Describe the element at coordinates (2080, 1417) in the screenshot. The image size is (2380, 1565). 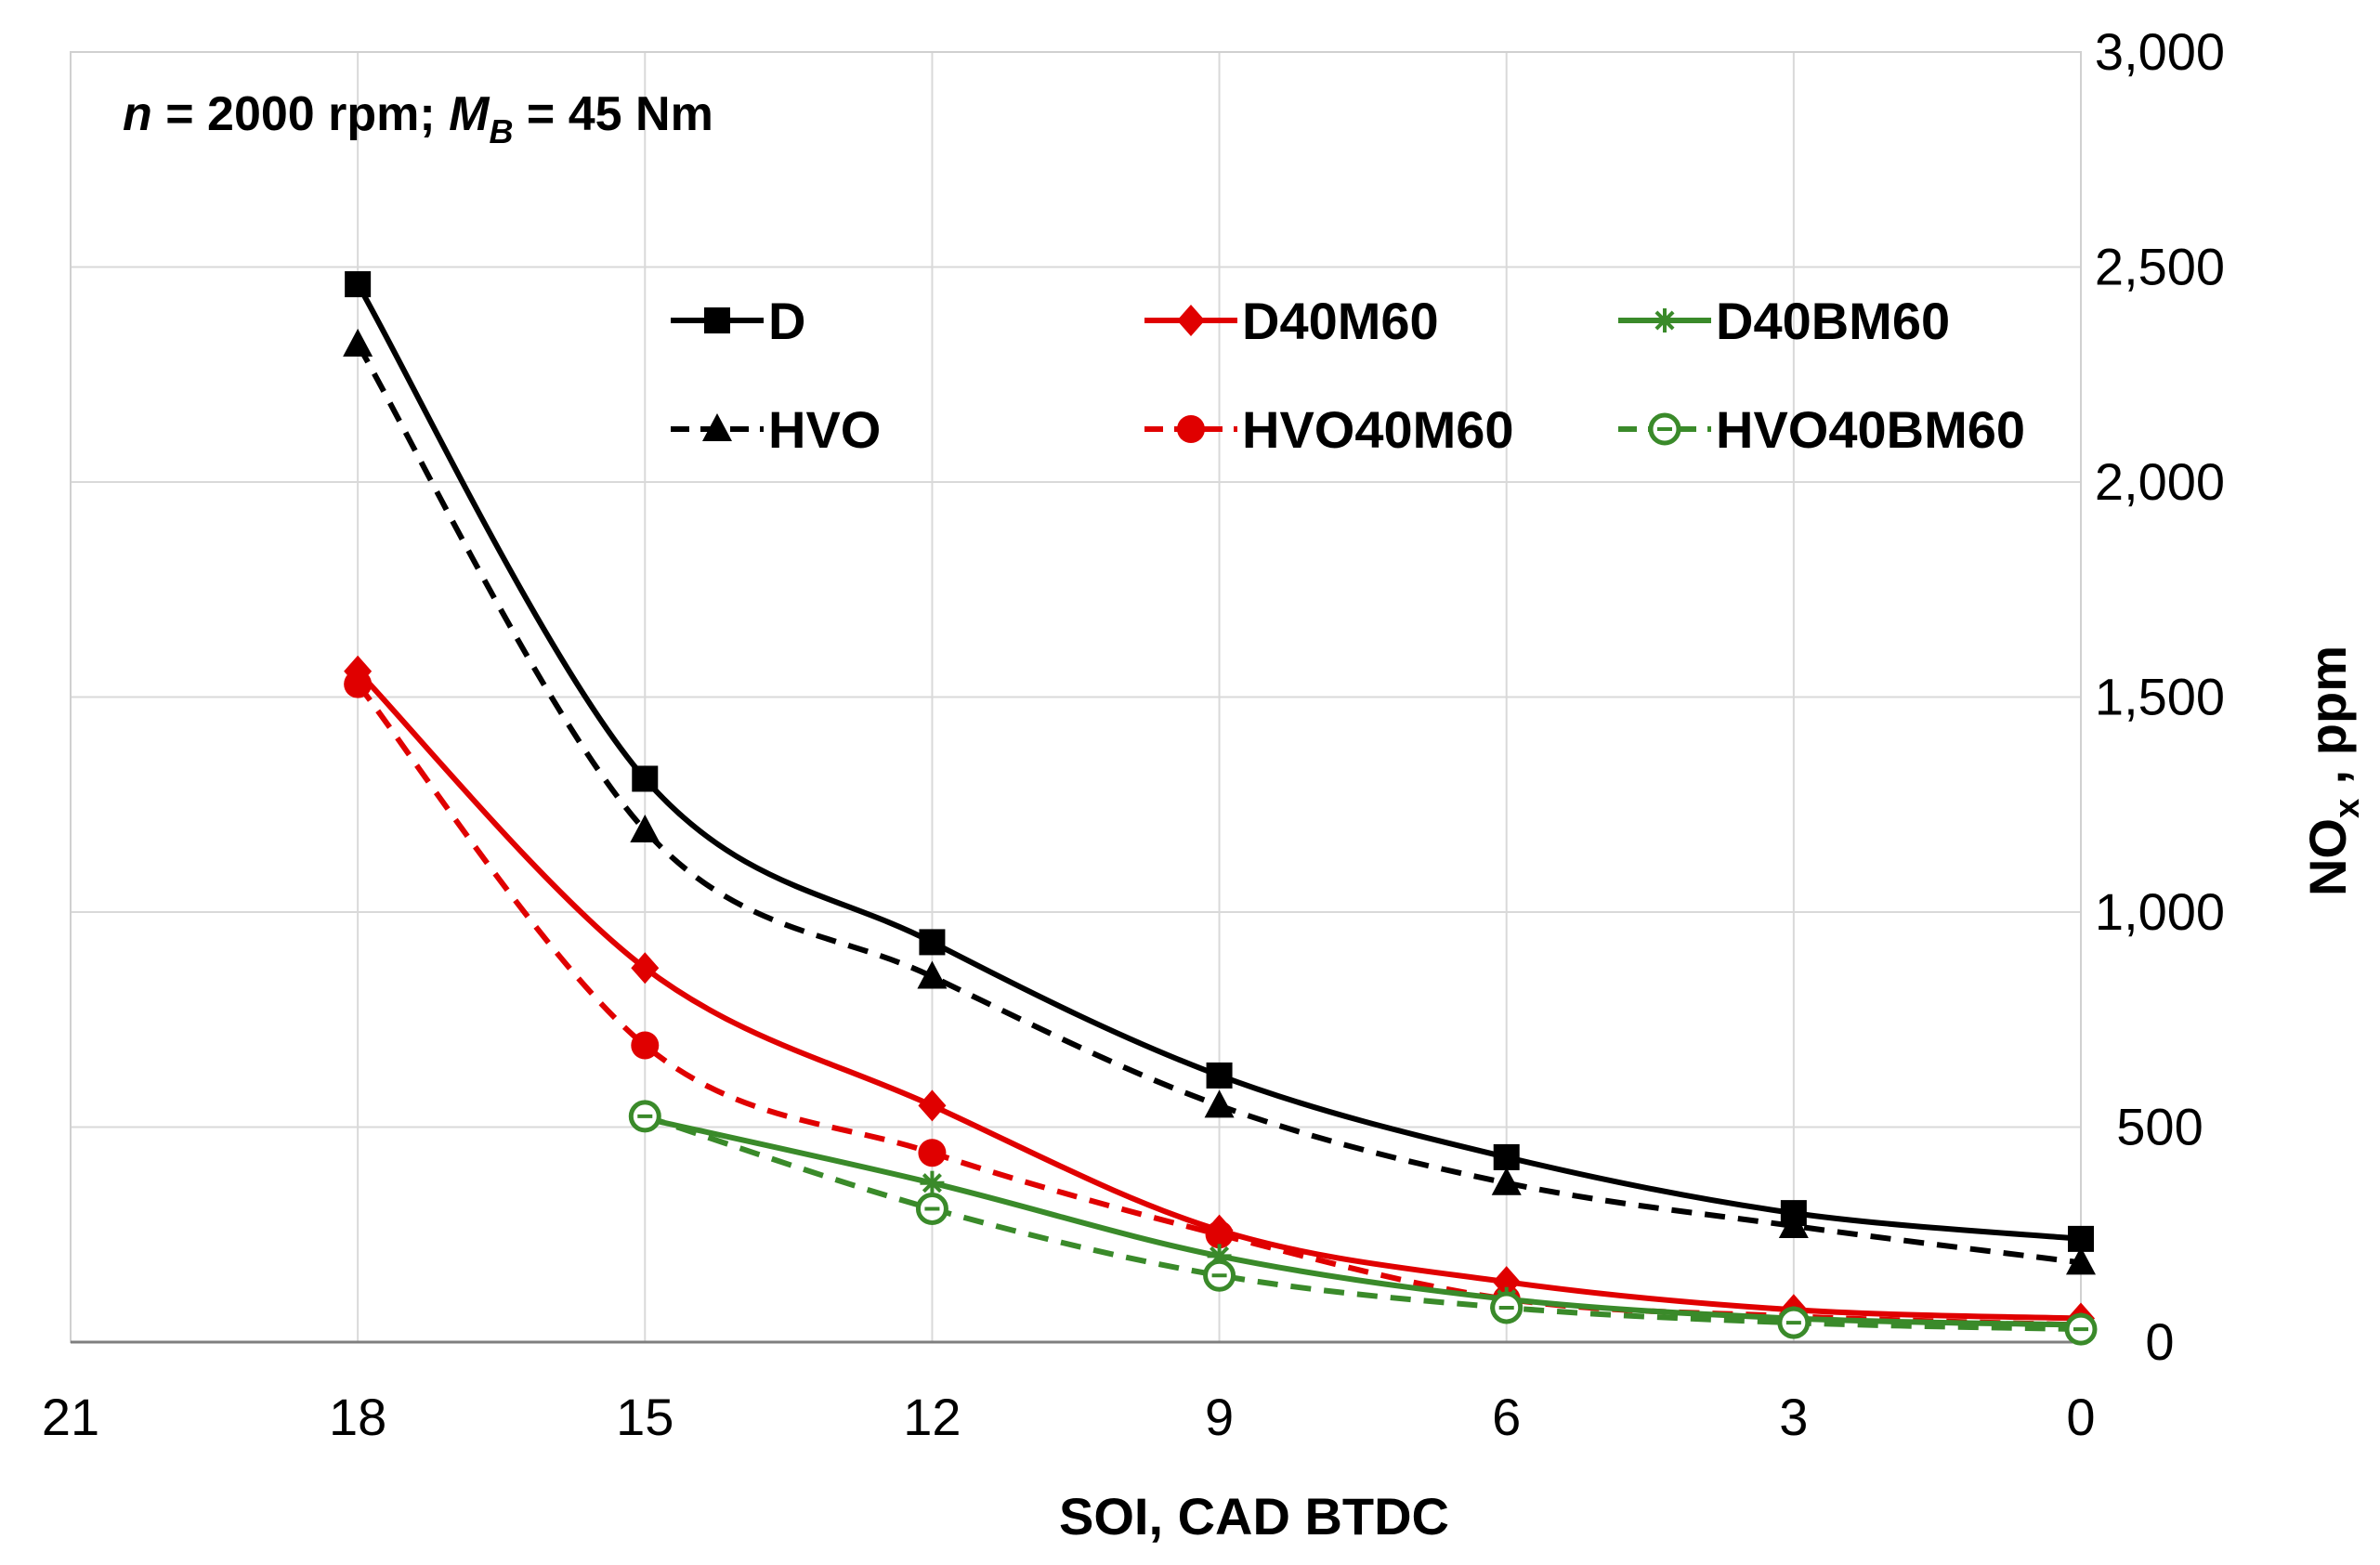
I see `x-tick-label: 0` at that location.